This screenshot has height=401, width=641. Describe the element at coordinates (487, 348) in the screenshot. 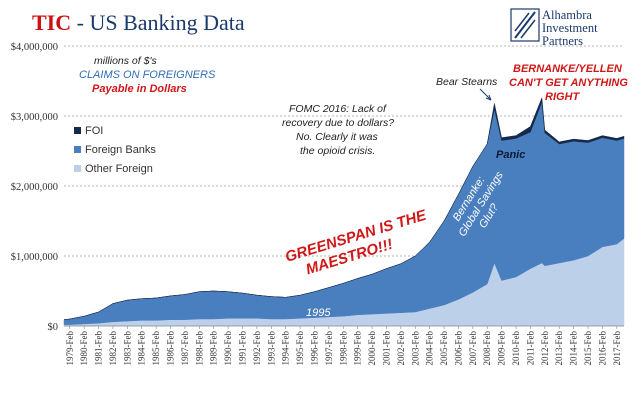

I see `x-tick-label: 2008-Feb` at that location.